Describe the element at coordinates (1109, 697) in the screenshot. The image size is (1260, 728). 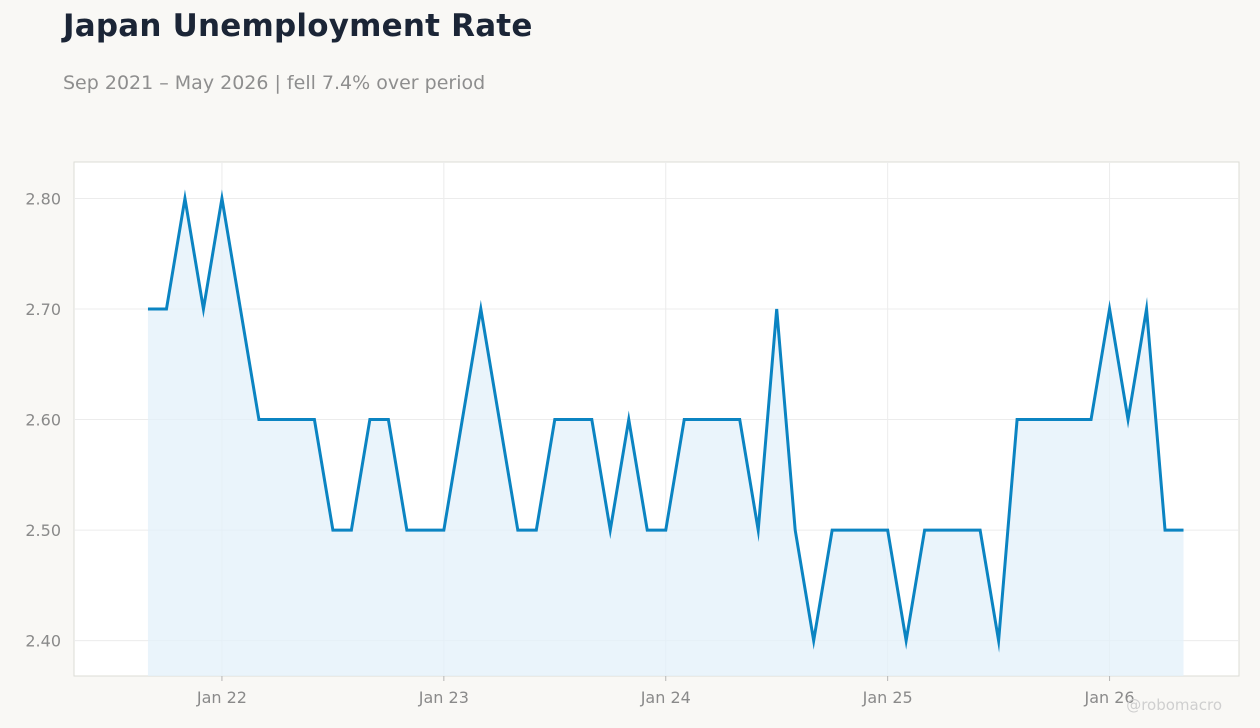
I see `x-tick-label: Jan 26` at that location.